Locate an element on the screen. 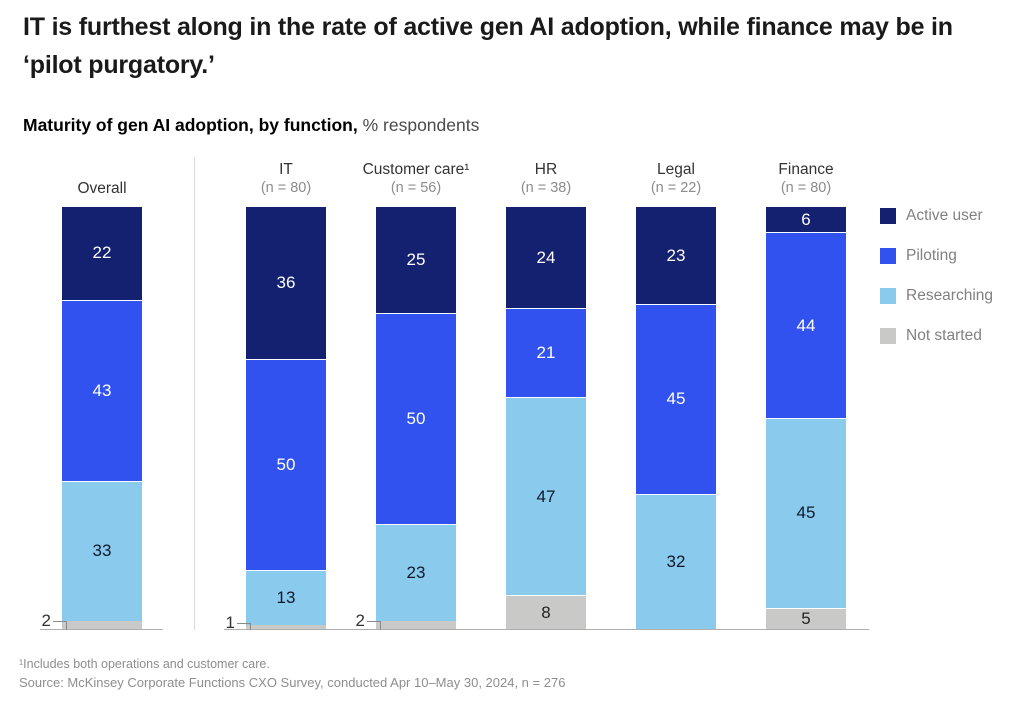 This screenshot has height=714, width=1024. segment-active-user: 24 is located at coordinates (546, 258).